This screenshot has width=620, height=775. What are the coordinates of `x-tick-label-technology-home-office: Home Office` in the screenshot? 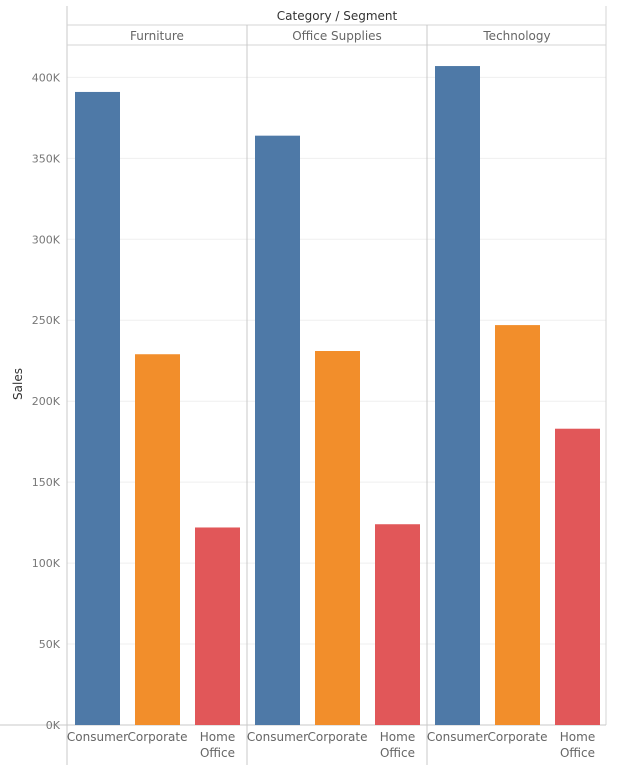 It's located at (577, 745).